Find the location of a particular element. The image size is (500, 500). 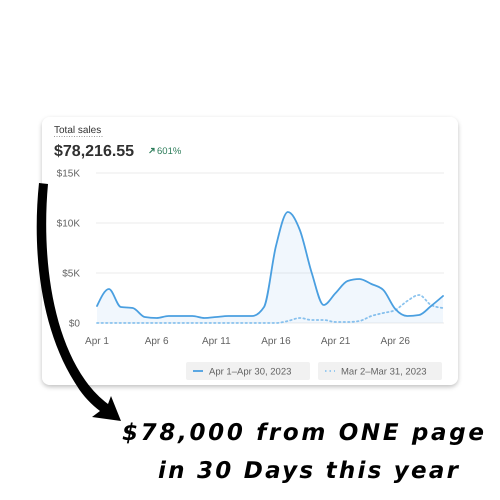

y-tick-label: $15K is located at coordinates (68, 174).